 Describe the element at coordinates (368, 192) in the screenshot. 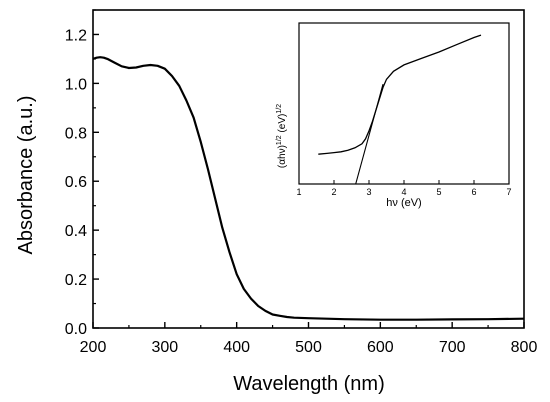

I see `inset-x-tick-label: 3` at that location.